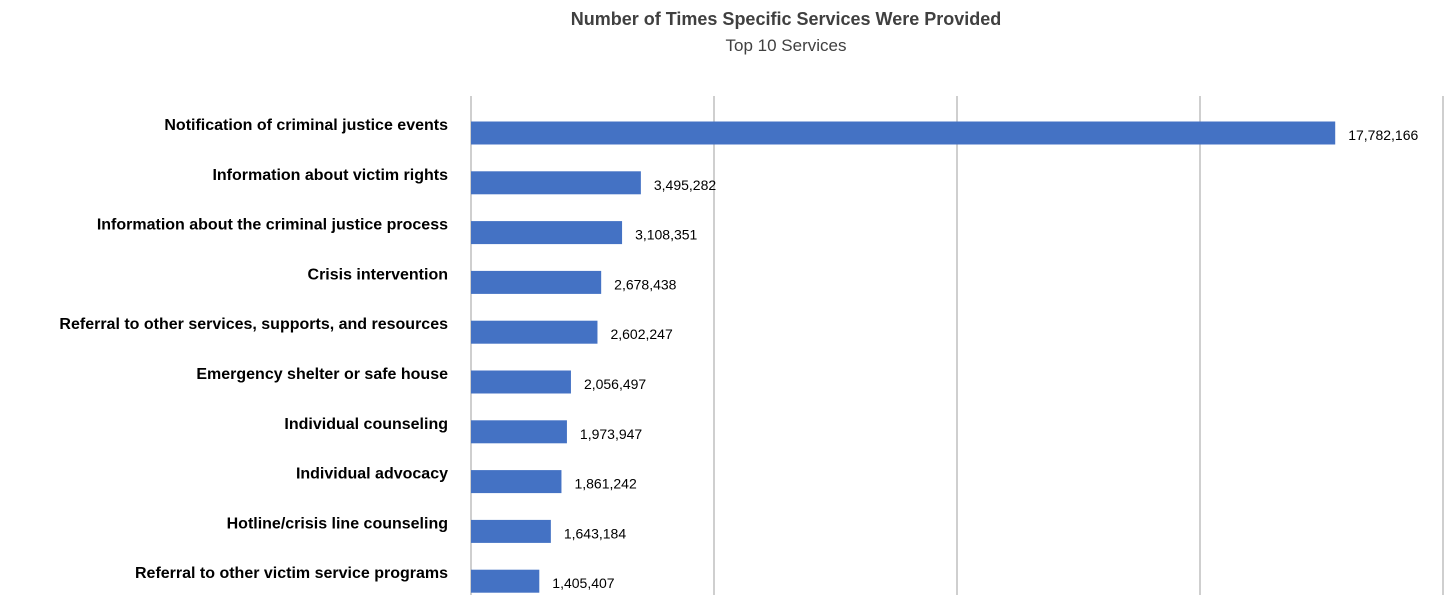  Describe the element at coordinates (306, 125) in the screenshot. I see `category-label: Notification of criminal justice events` at that location.